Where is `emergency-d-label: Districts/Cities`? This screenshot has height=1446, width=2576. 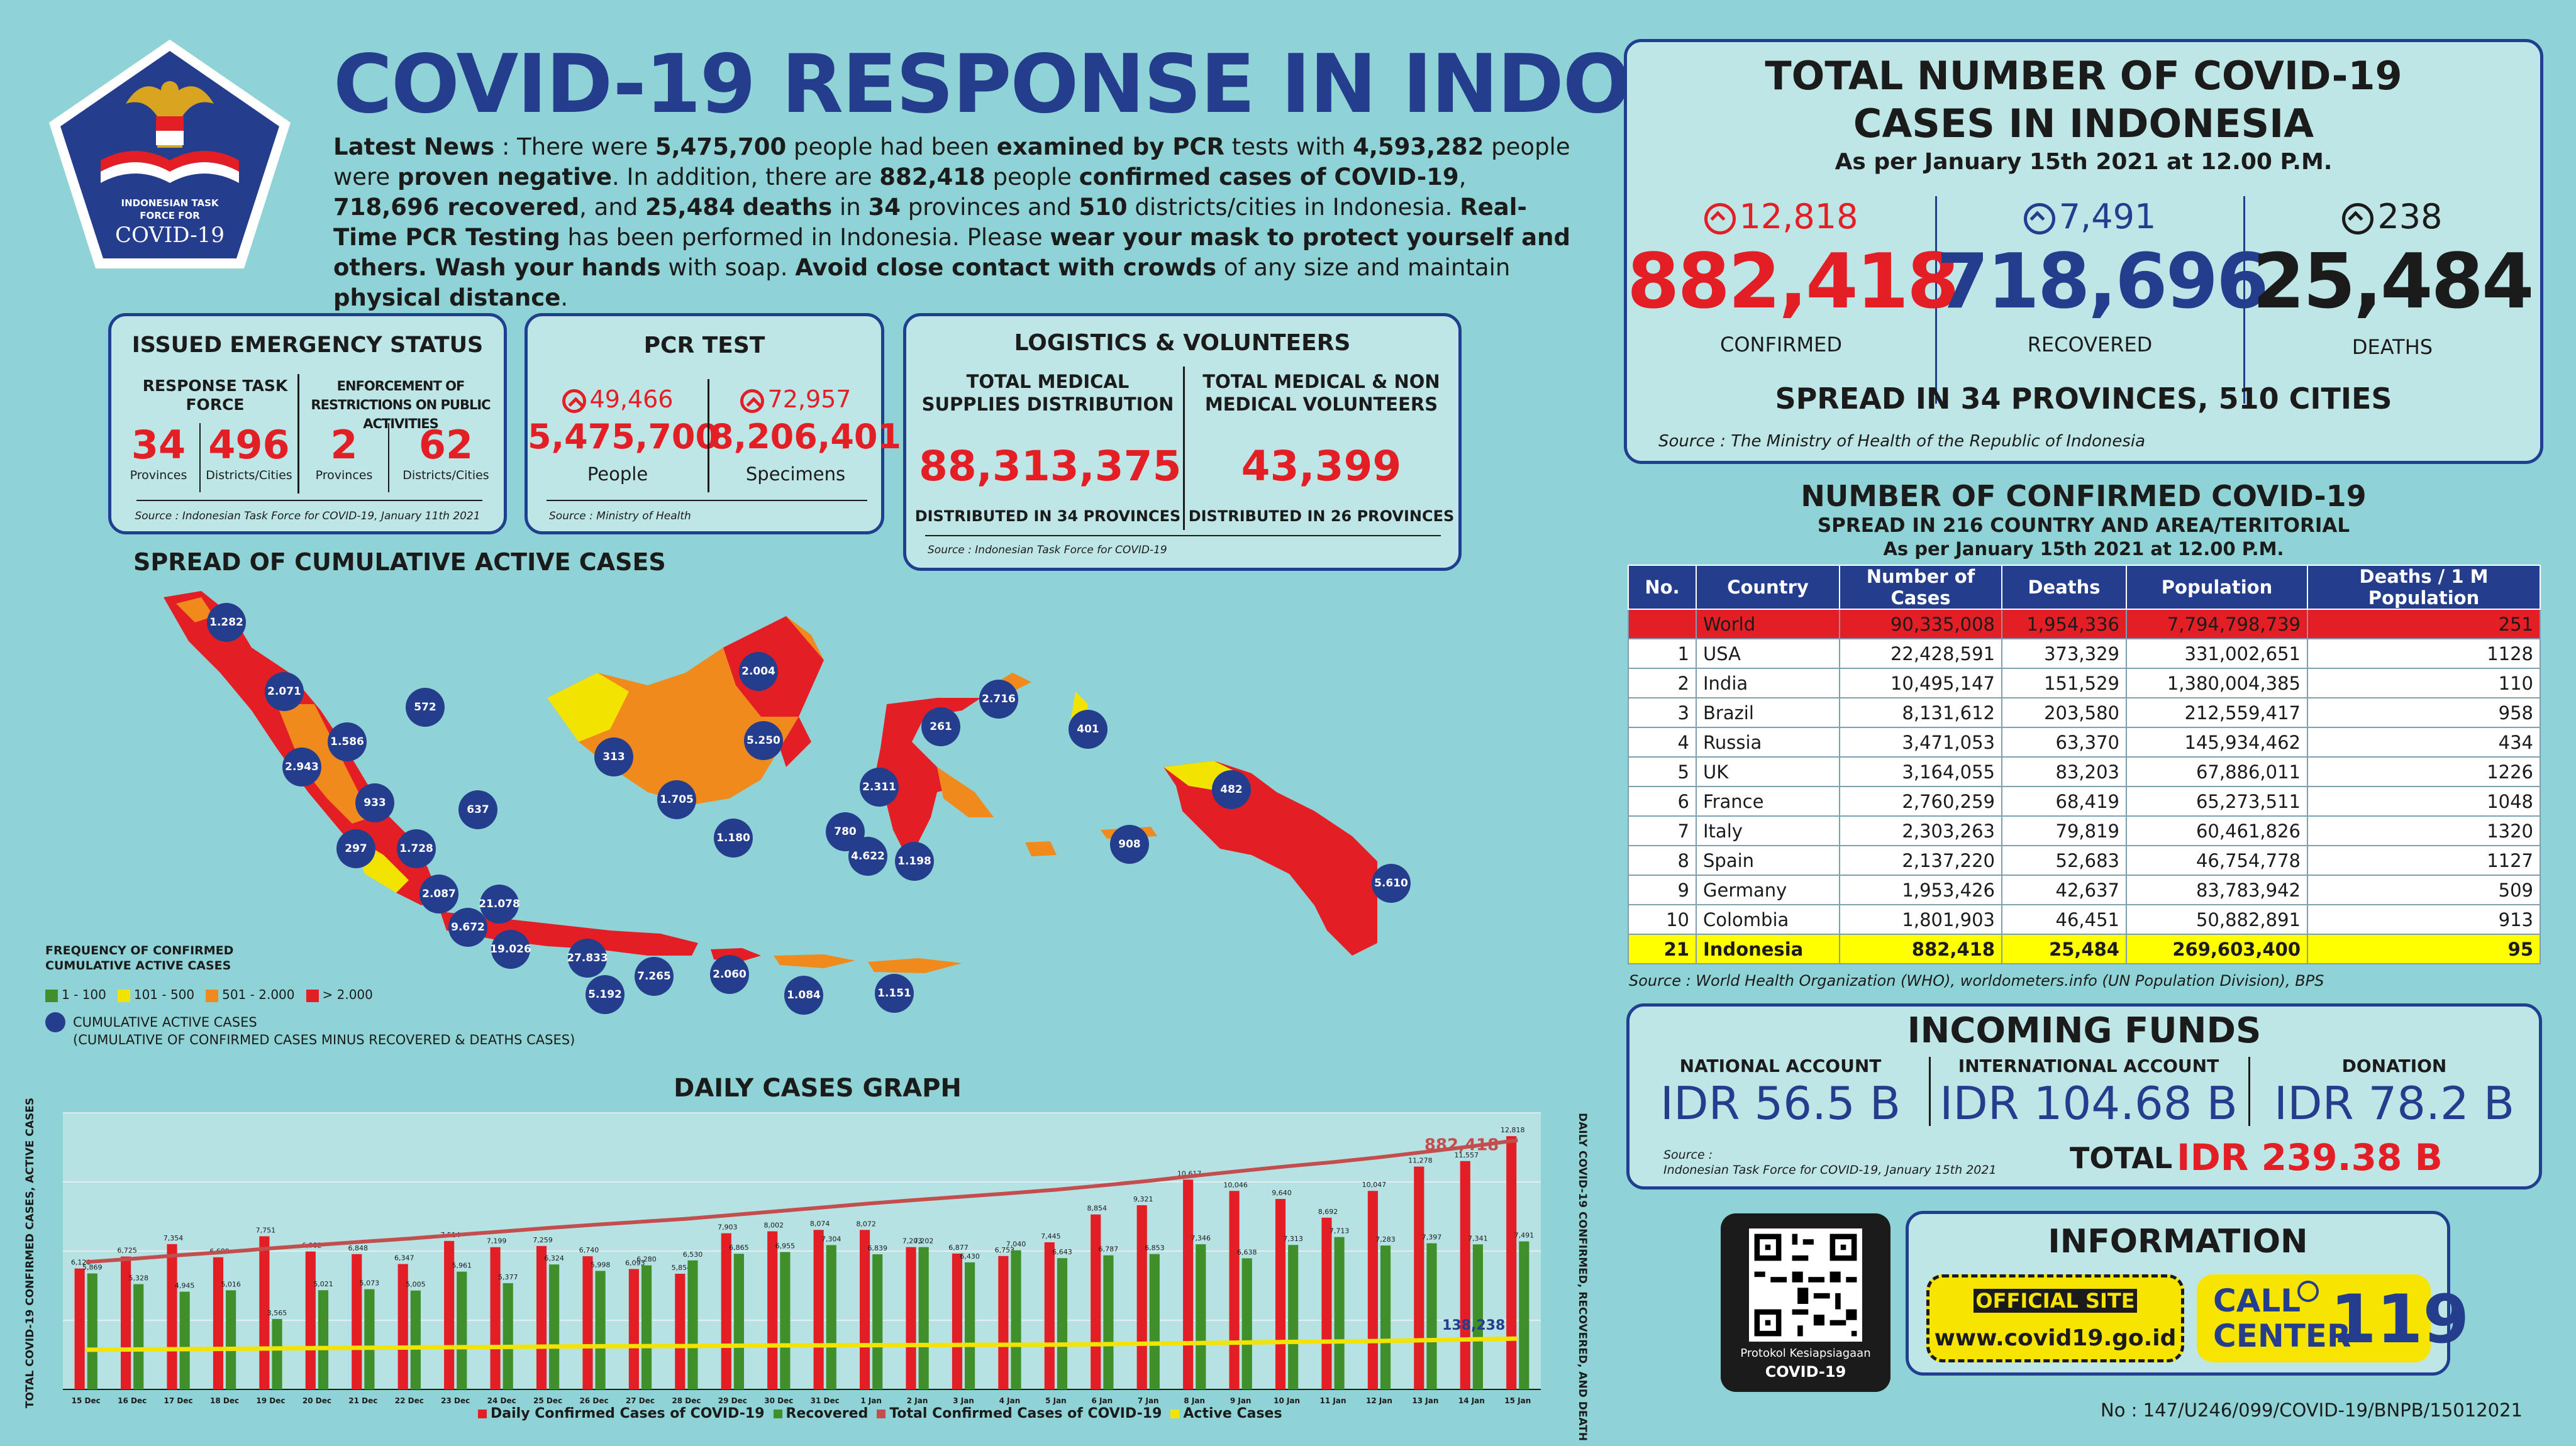
emergency-d-label: Districts/Cities is located at coordinates (445, 475).